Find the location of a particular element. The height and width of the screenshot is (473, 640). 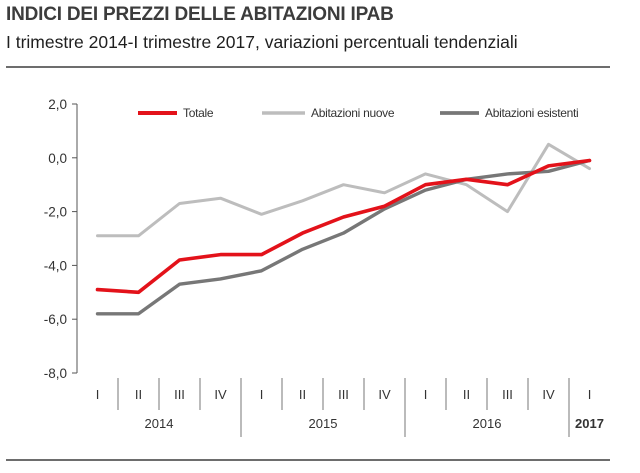

y-tick-label: -8,0 is located at coordinates (55, 373).